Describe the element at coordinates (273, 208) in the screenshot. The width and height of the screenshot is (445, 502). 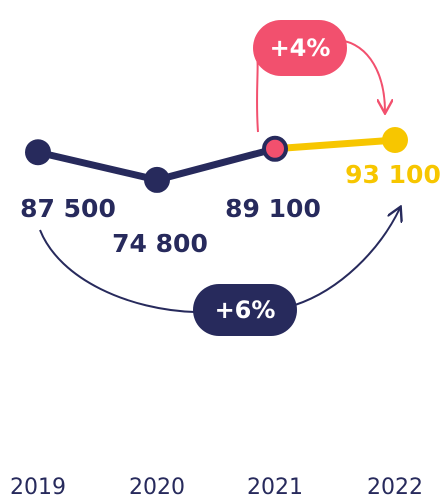
I see `value-label: 89 100` at that location.